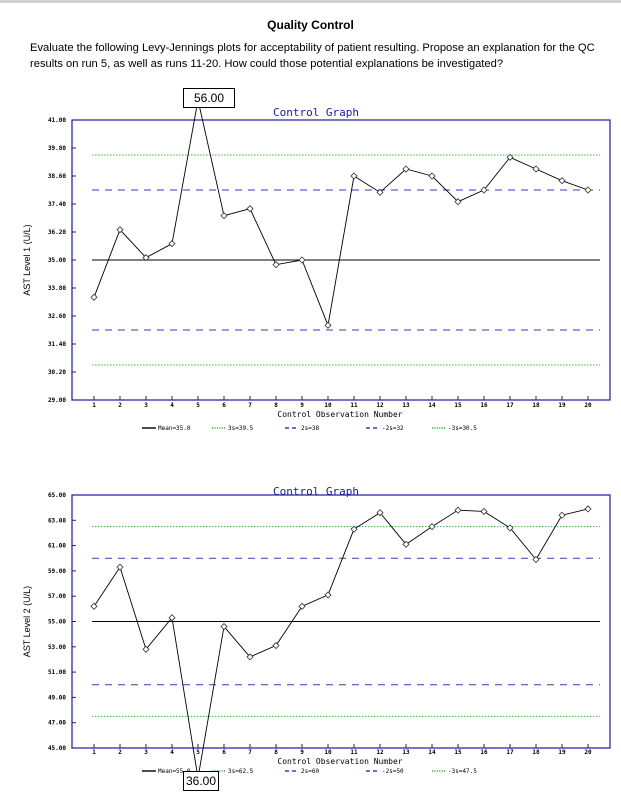 The height and width of the screenshot is (806, 621). What do you see at coordinates (57, 288) in the screenshot?
I see `y-tick-label: 33.80` at bounding box center [57, 288].